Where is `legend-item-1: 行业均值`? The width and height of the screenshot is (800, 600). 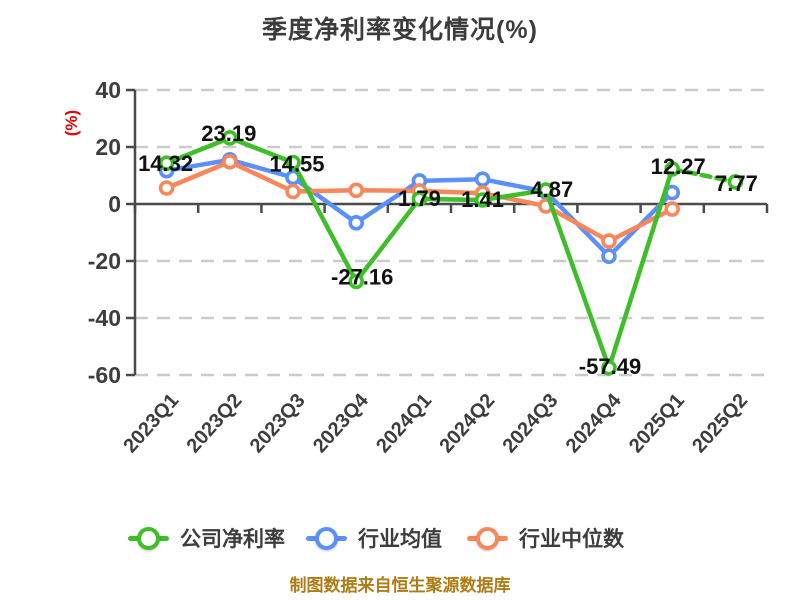
legend-item-1: 行业均值 is located at coordinates (374, 538).